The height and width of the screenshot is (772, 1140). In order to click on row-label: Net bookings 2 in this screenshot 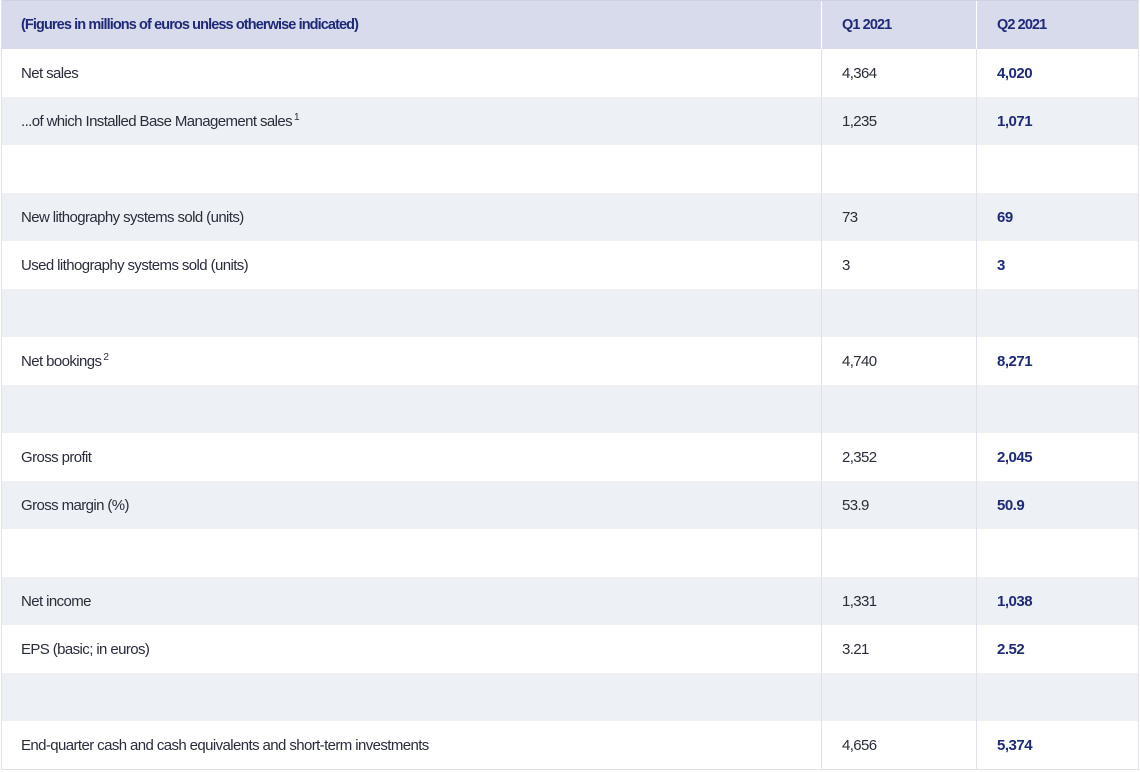, I will do `click(65, 361)`.